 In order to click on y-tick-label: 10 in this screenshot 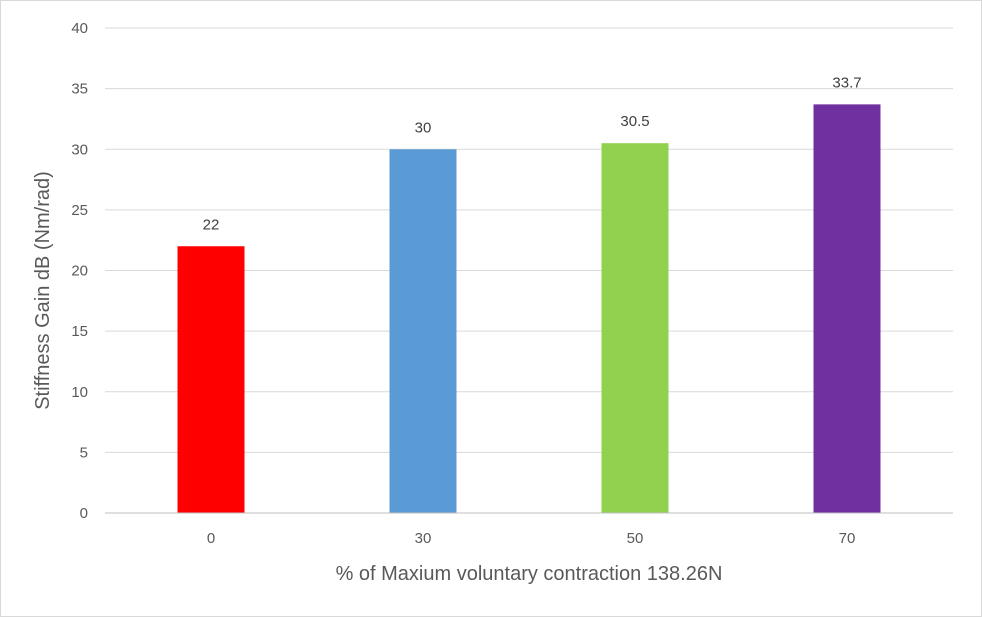, I will do `click(79, 392)`.